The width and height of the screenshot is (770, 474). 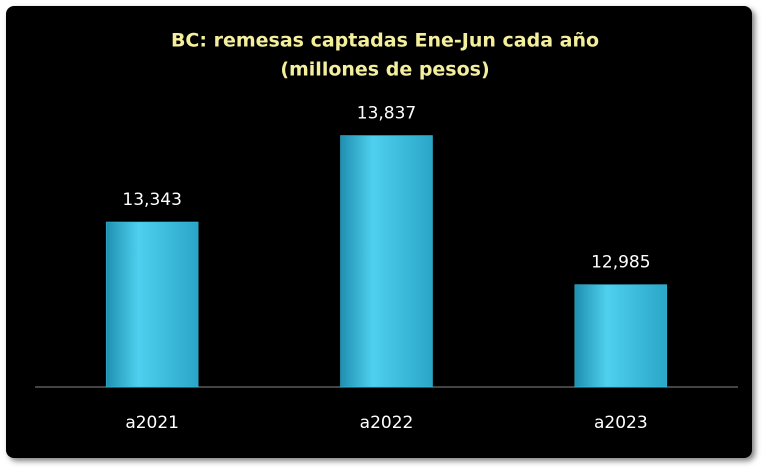 What do you see at coordinates (152, 423) in the screenshot?
I see `x-tick-label: a2021` at bounding box center [152, 423].